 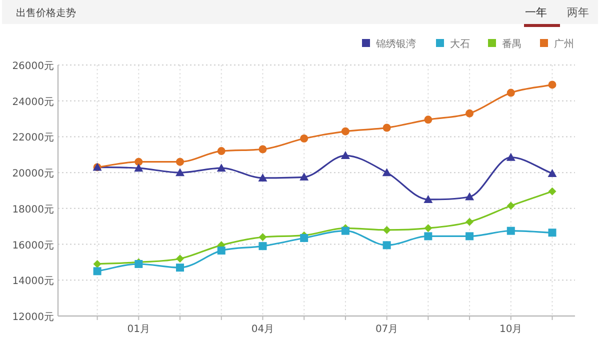 I want to click on y-tick-label: 24000元, so click(x=33, y=102).